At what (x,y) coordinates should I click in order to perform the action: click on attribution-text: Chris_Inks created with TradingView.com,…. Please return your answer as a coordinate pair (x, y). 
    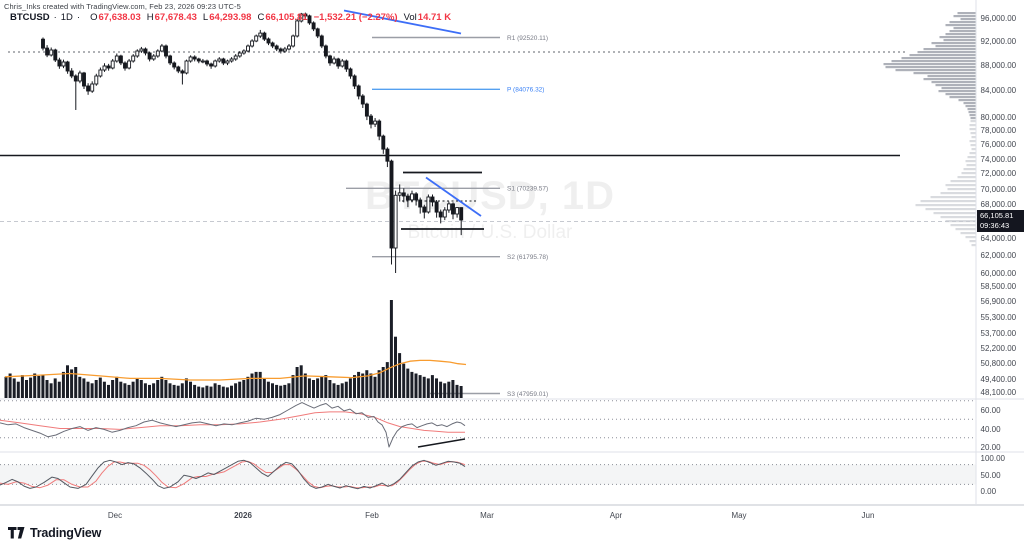
    Looking at the image, I should click on (122, 6).